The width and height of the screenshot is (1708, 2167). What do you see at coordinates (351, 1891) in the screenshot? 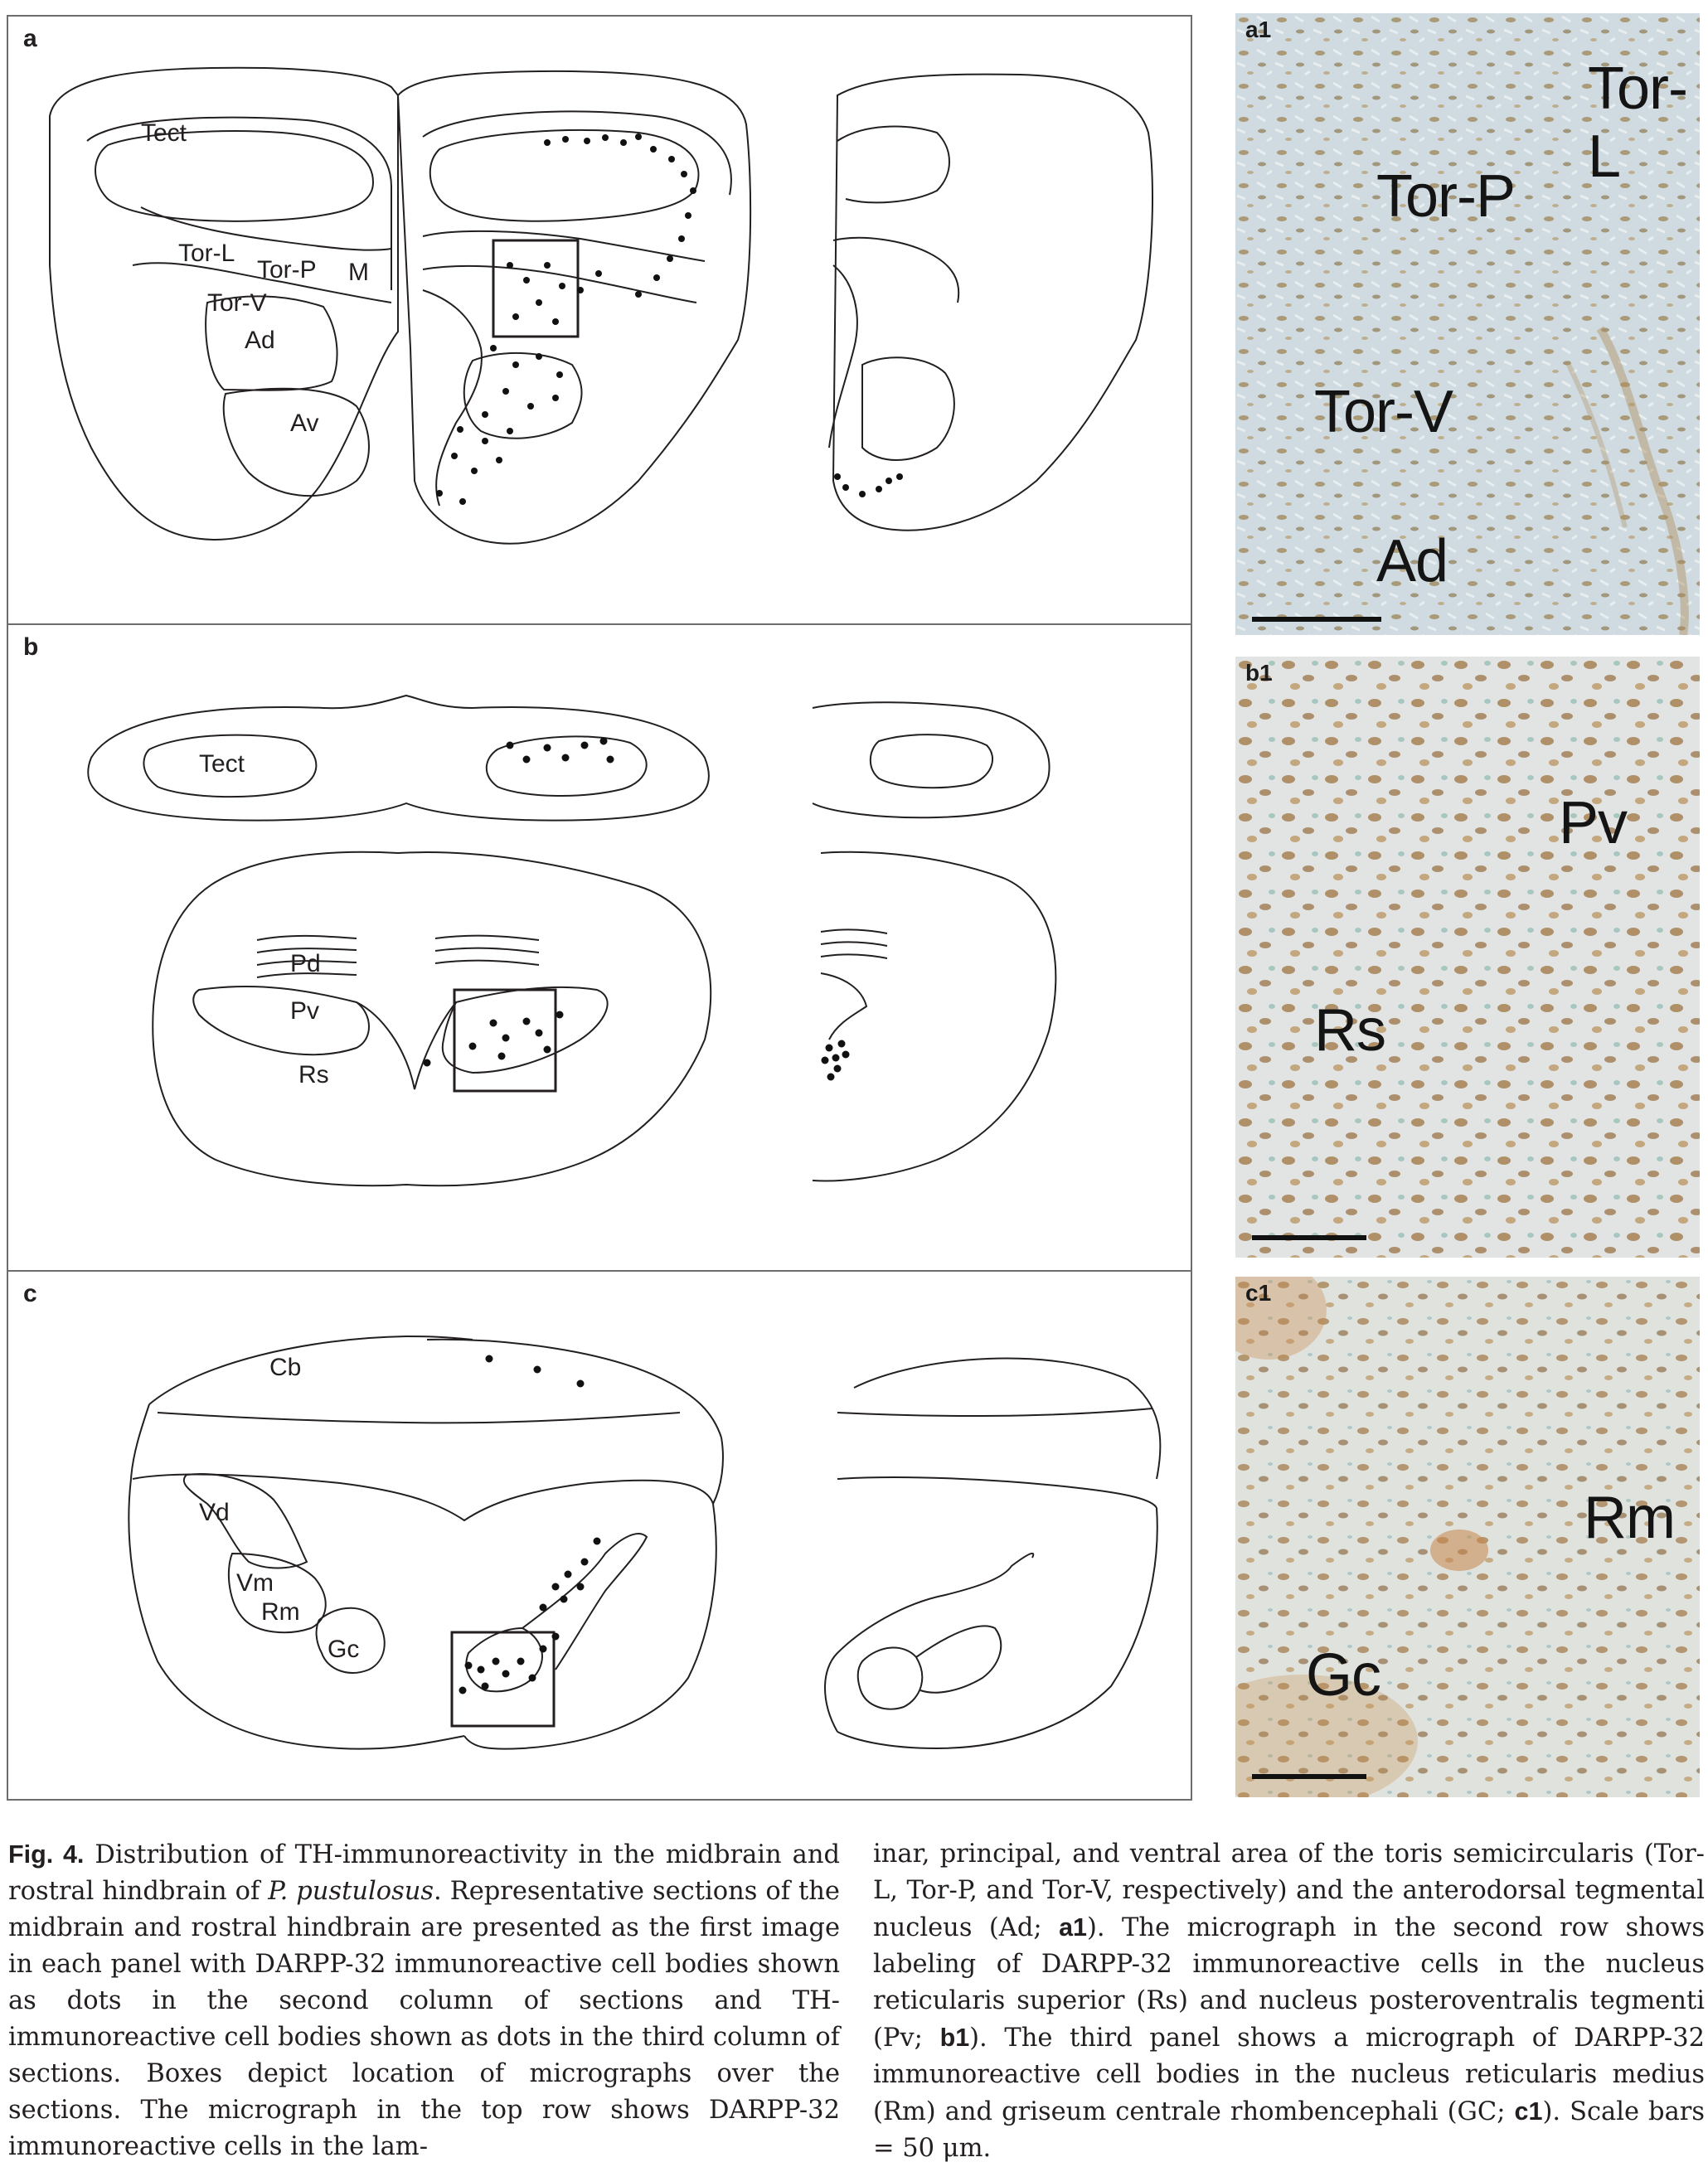
I see `caption-species: P. pustulosus` at bounding box center [351, 1891].